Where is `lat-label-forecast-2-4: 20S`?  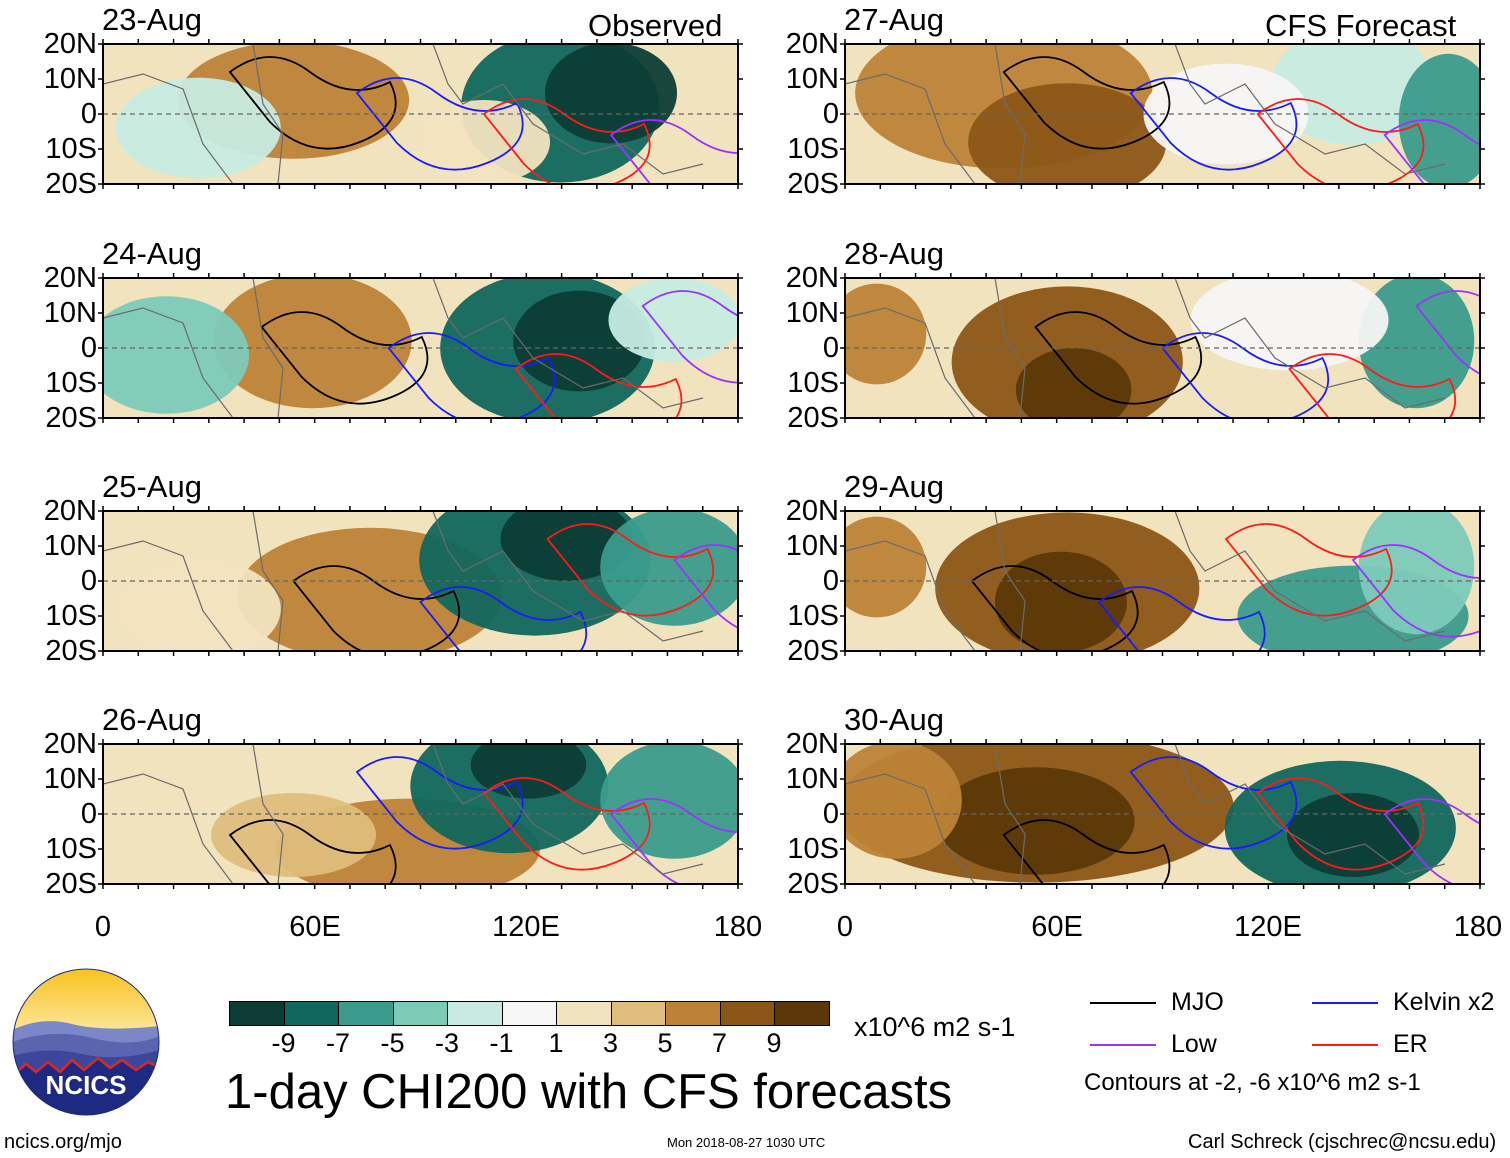 lat-label-forecast-2-4: 20S is located at coordinates (813, 651).